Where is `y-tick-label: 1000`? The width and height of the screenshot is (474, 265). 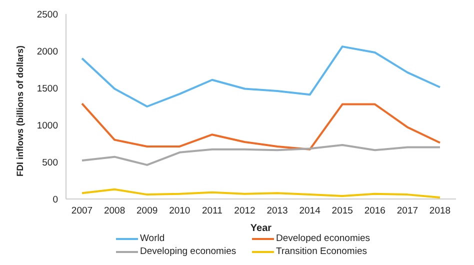 y-tick-label: 1000 is located at coordinates (47, 126).